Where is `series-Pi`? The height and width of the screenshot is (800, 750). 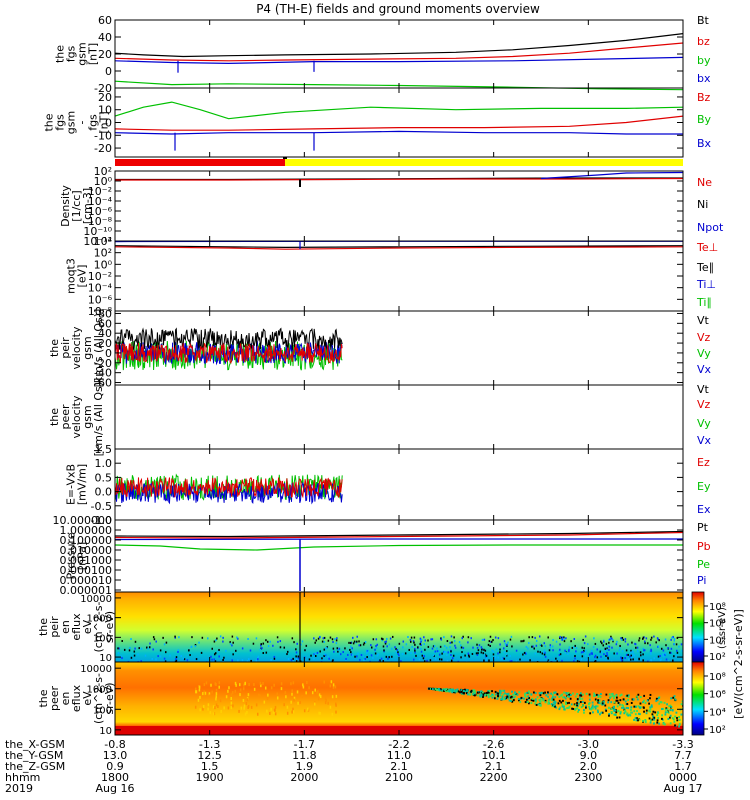 series-Pi is located at coordinates (398, 539).